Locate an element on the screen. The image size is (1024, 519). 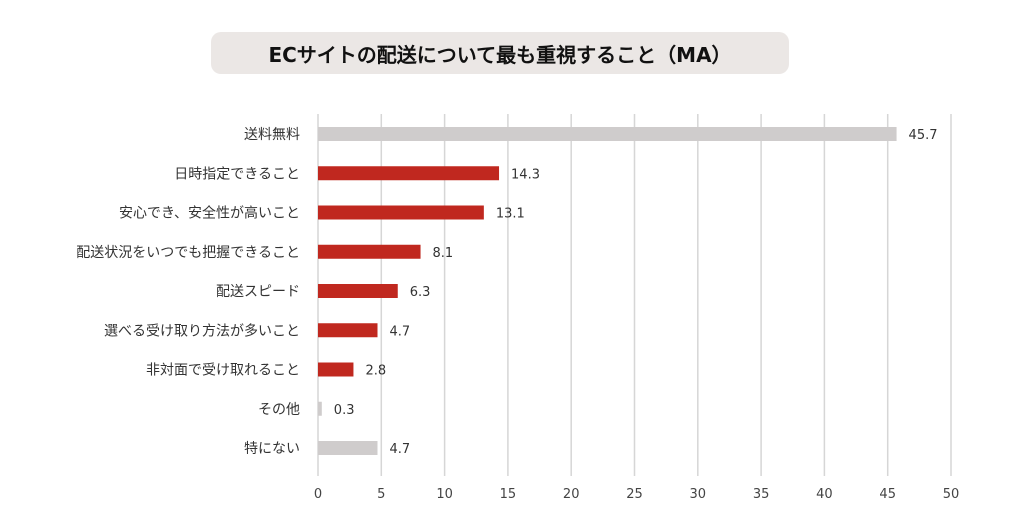
value-label: 45.7 is located at coordinates (923, 135).